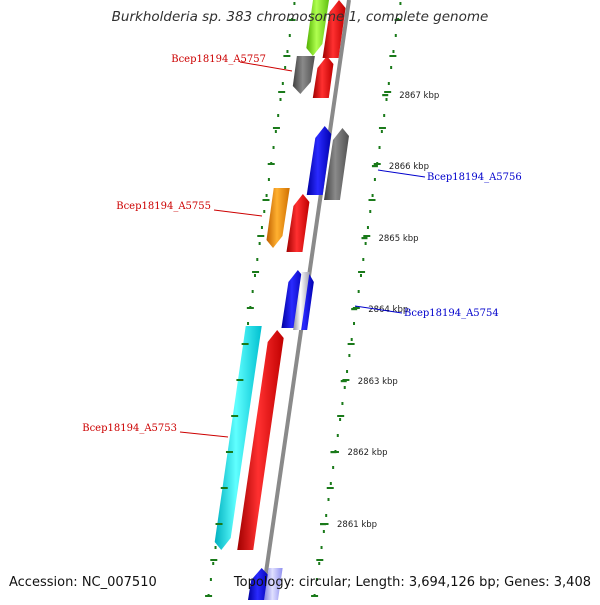 The image size is (600, 605). I want to click on gene-label-Bcep18194_A5756: Bcep18194_A5756, so click(474, 177).